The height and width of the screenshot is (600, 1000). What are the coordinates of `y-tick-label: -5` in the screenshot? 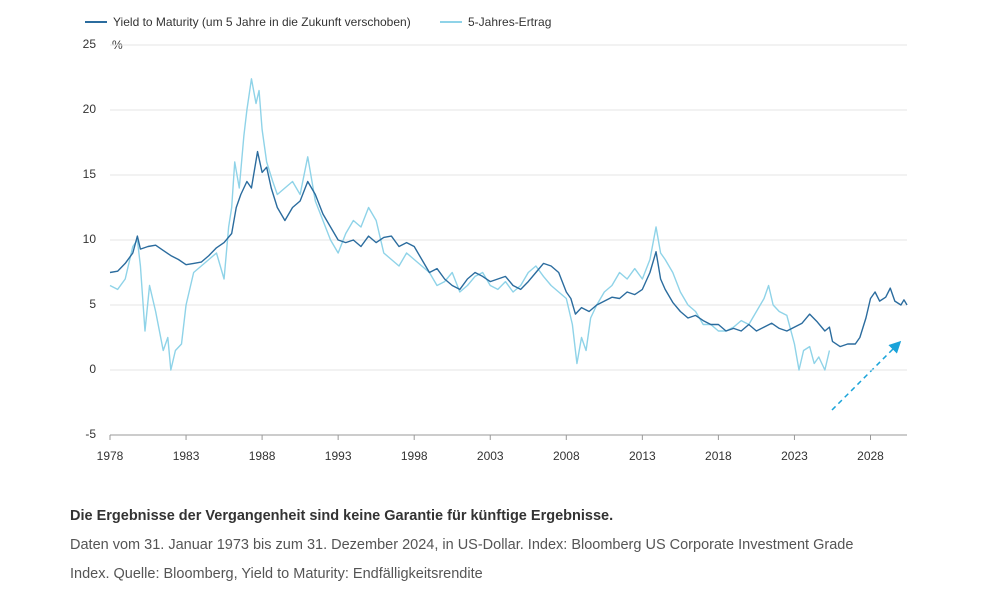 It's located at (90, 434).